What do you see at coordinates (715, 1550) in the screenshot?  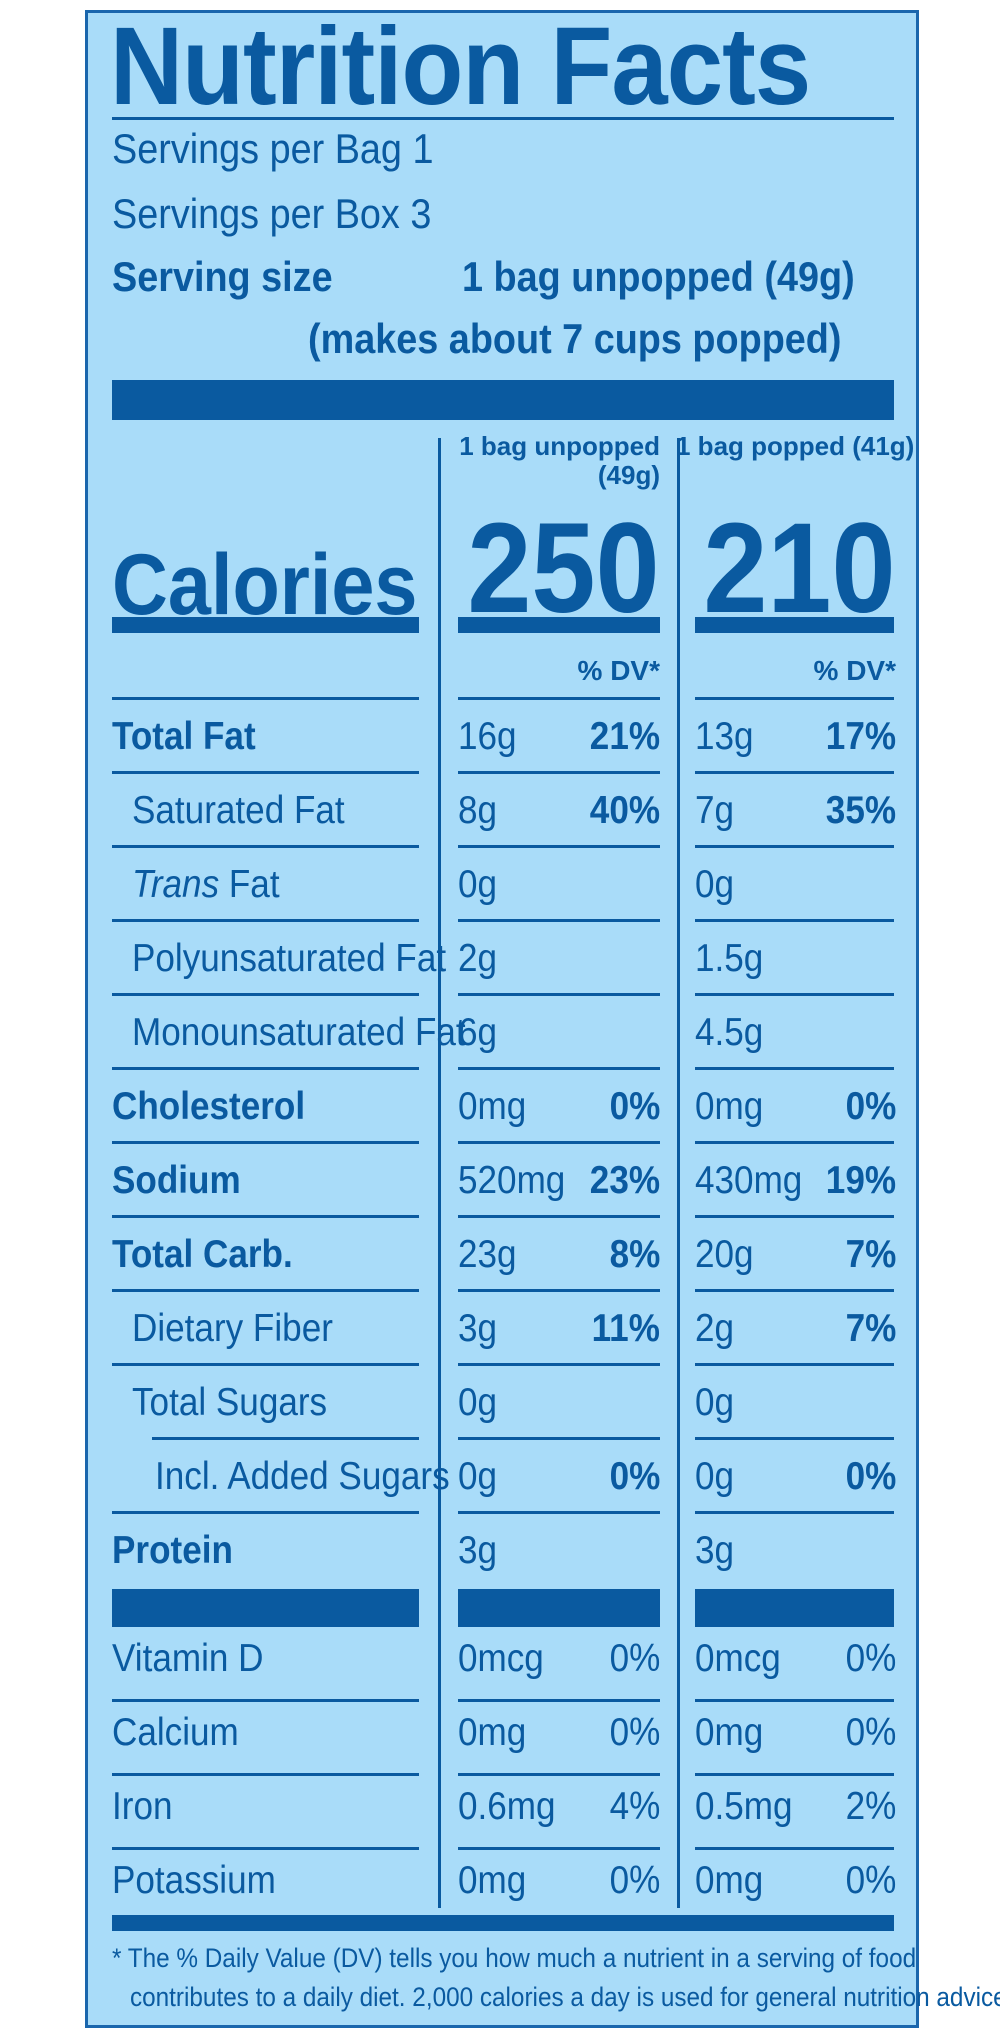 I see `popped-amount: 3g` at bounding box center [715, 1550].